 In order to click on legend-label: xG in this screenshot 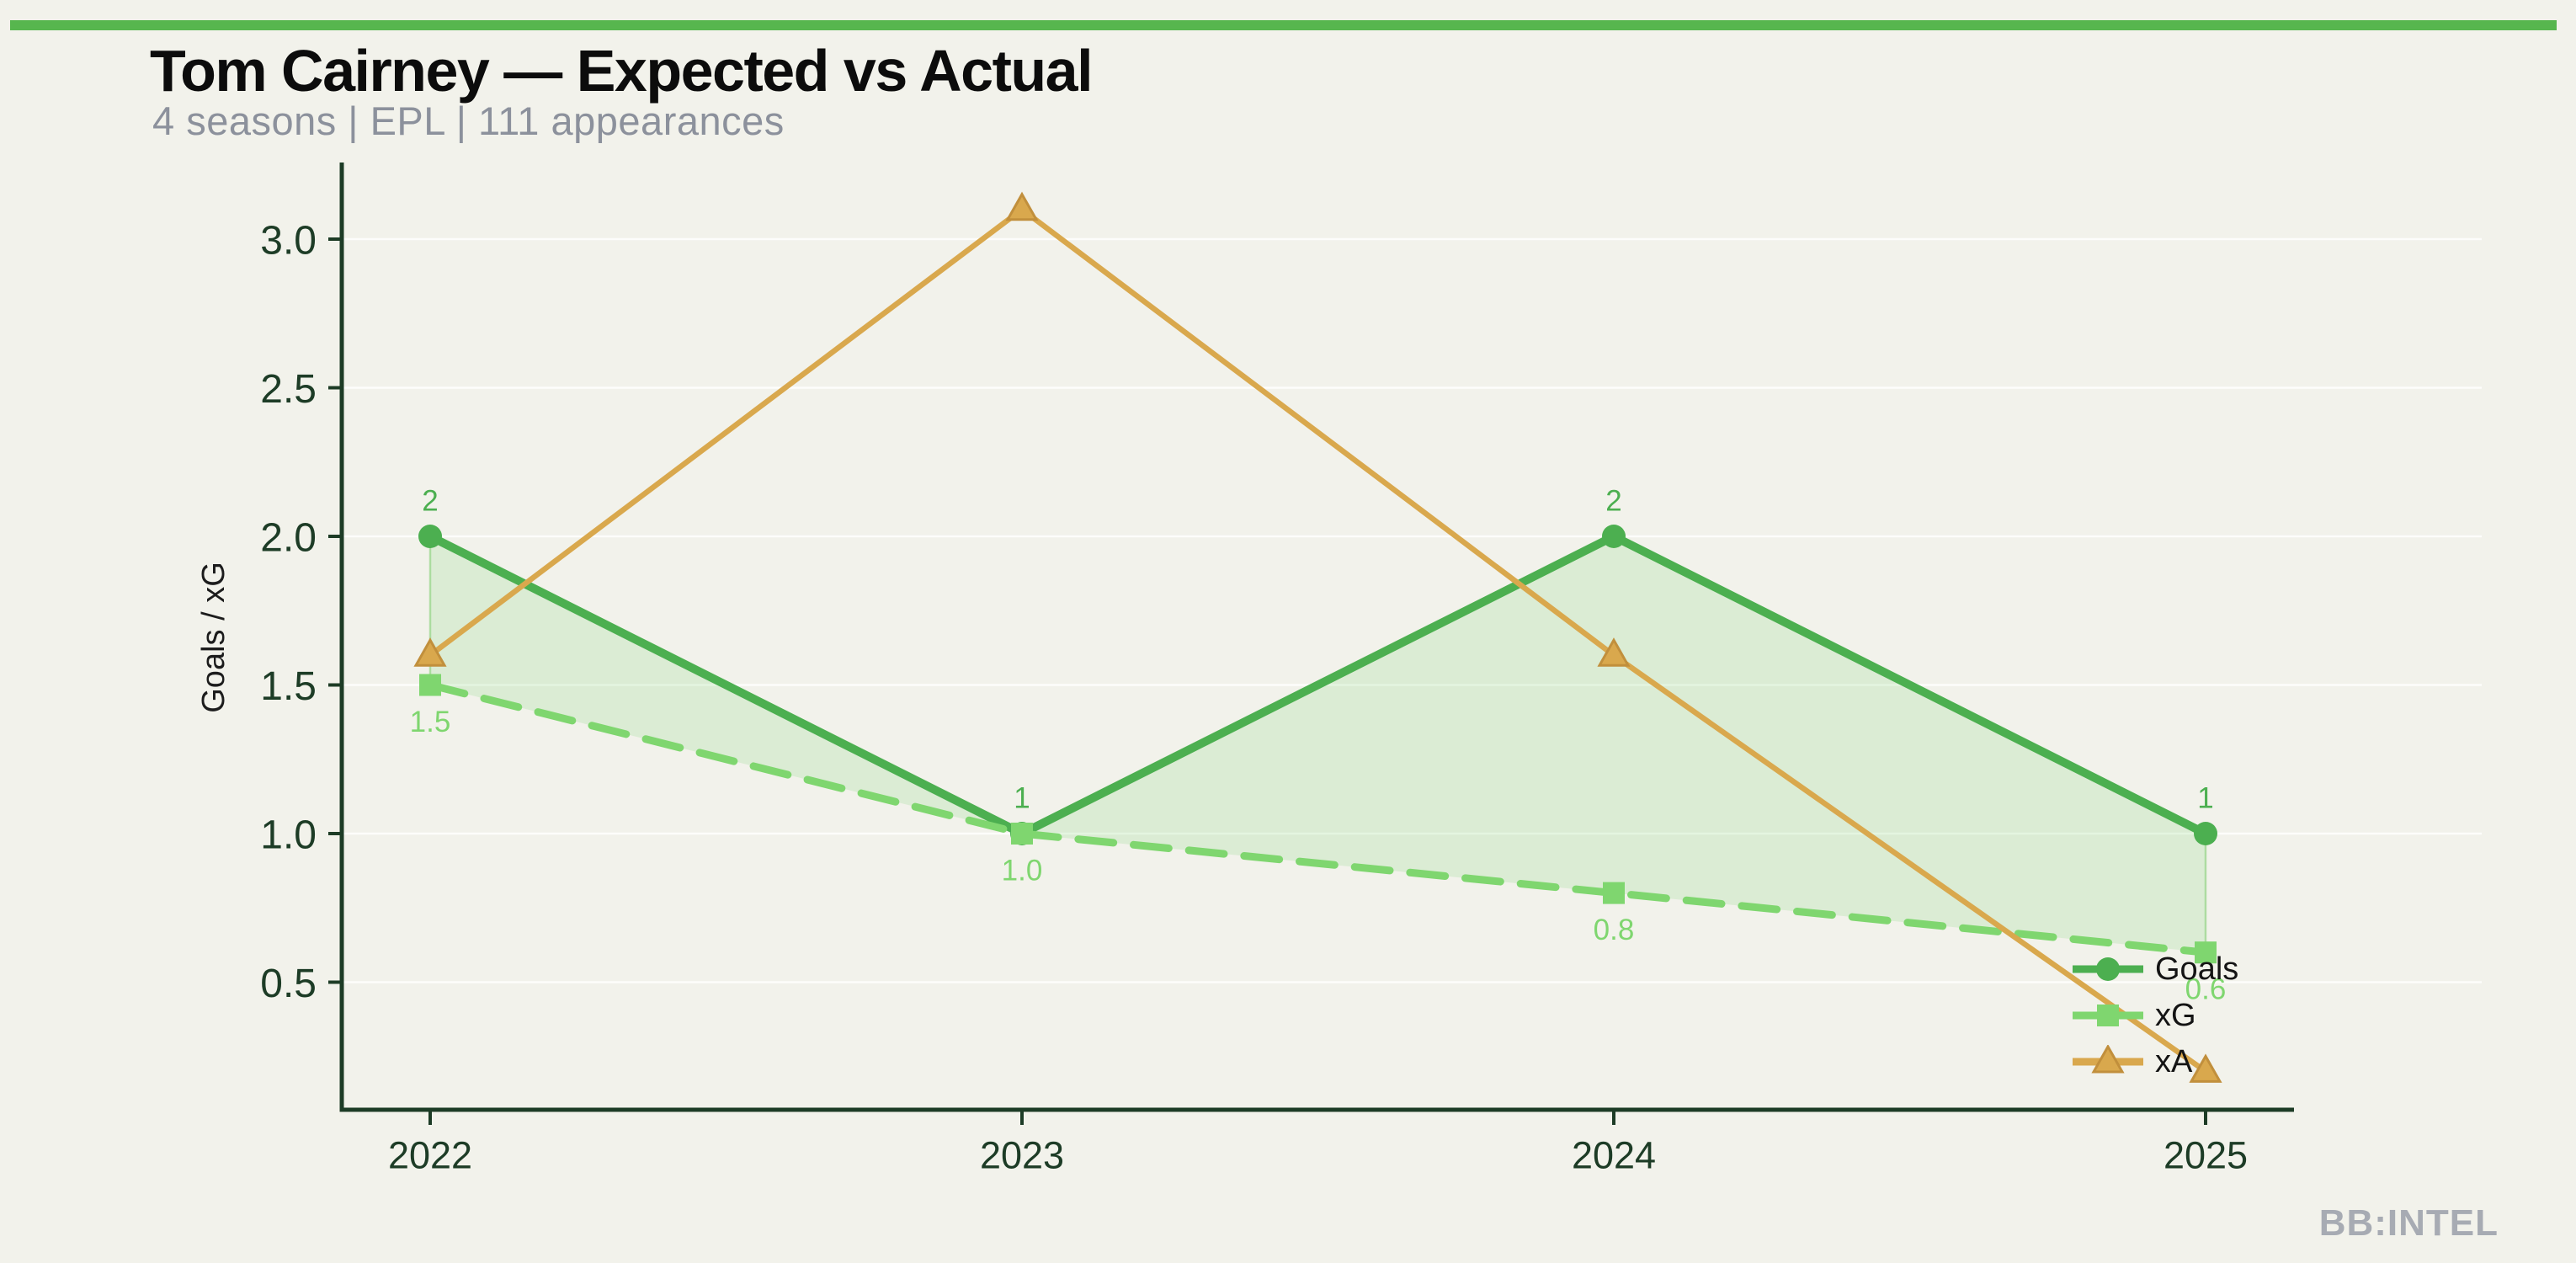, I will do `click(2176, 1015)`.